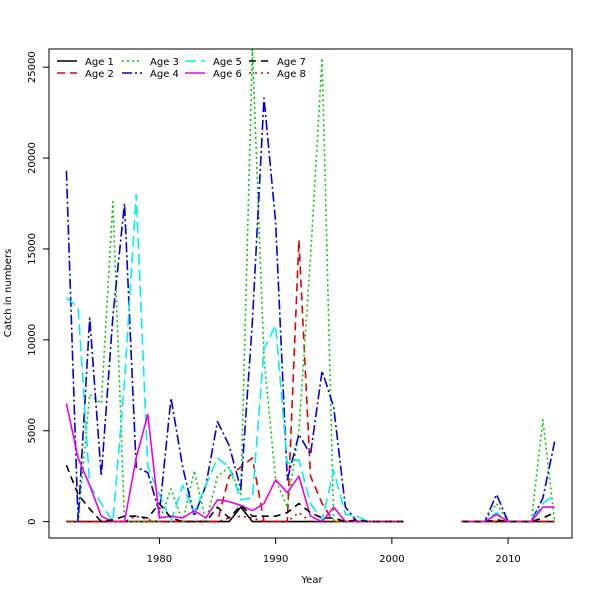 The image size is (600, 600). Describe the element at coordinates (32, 340) in the screenshot. I see `y-tick-label: 10000` at that location.